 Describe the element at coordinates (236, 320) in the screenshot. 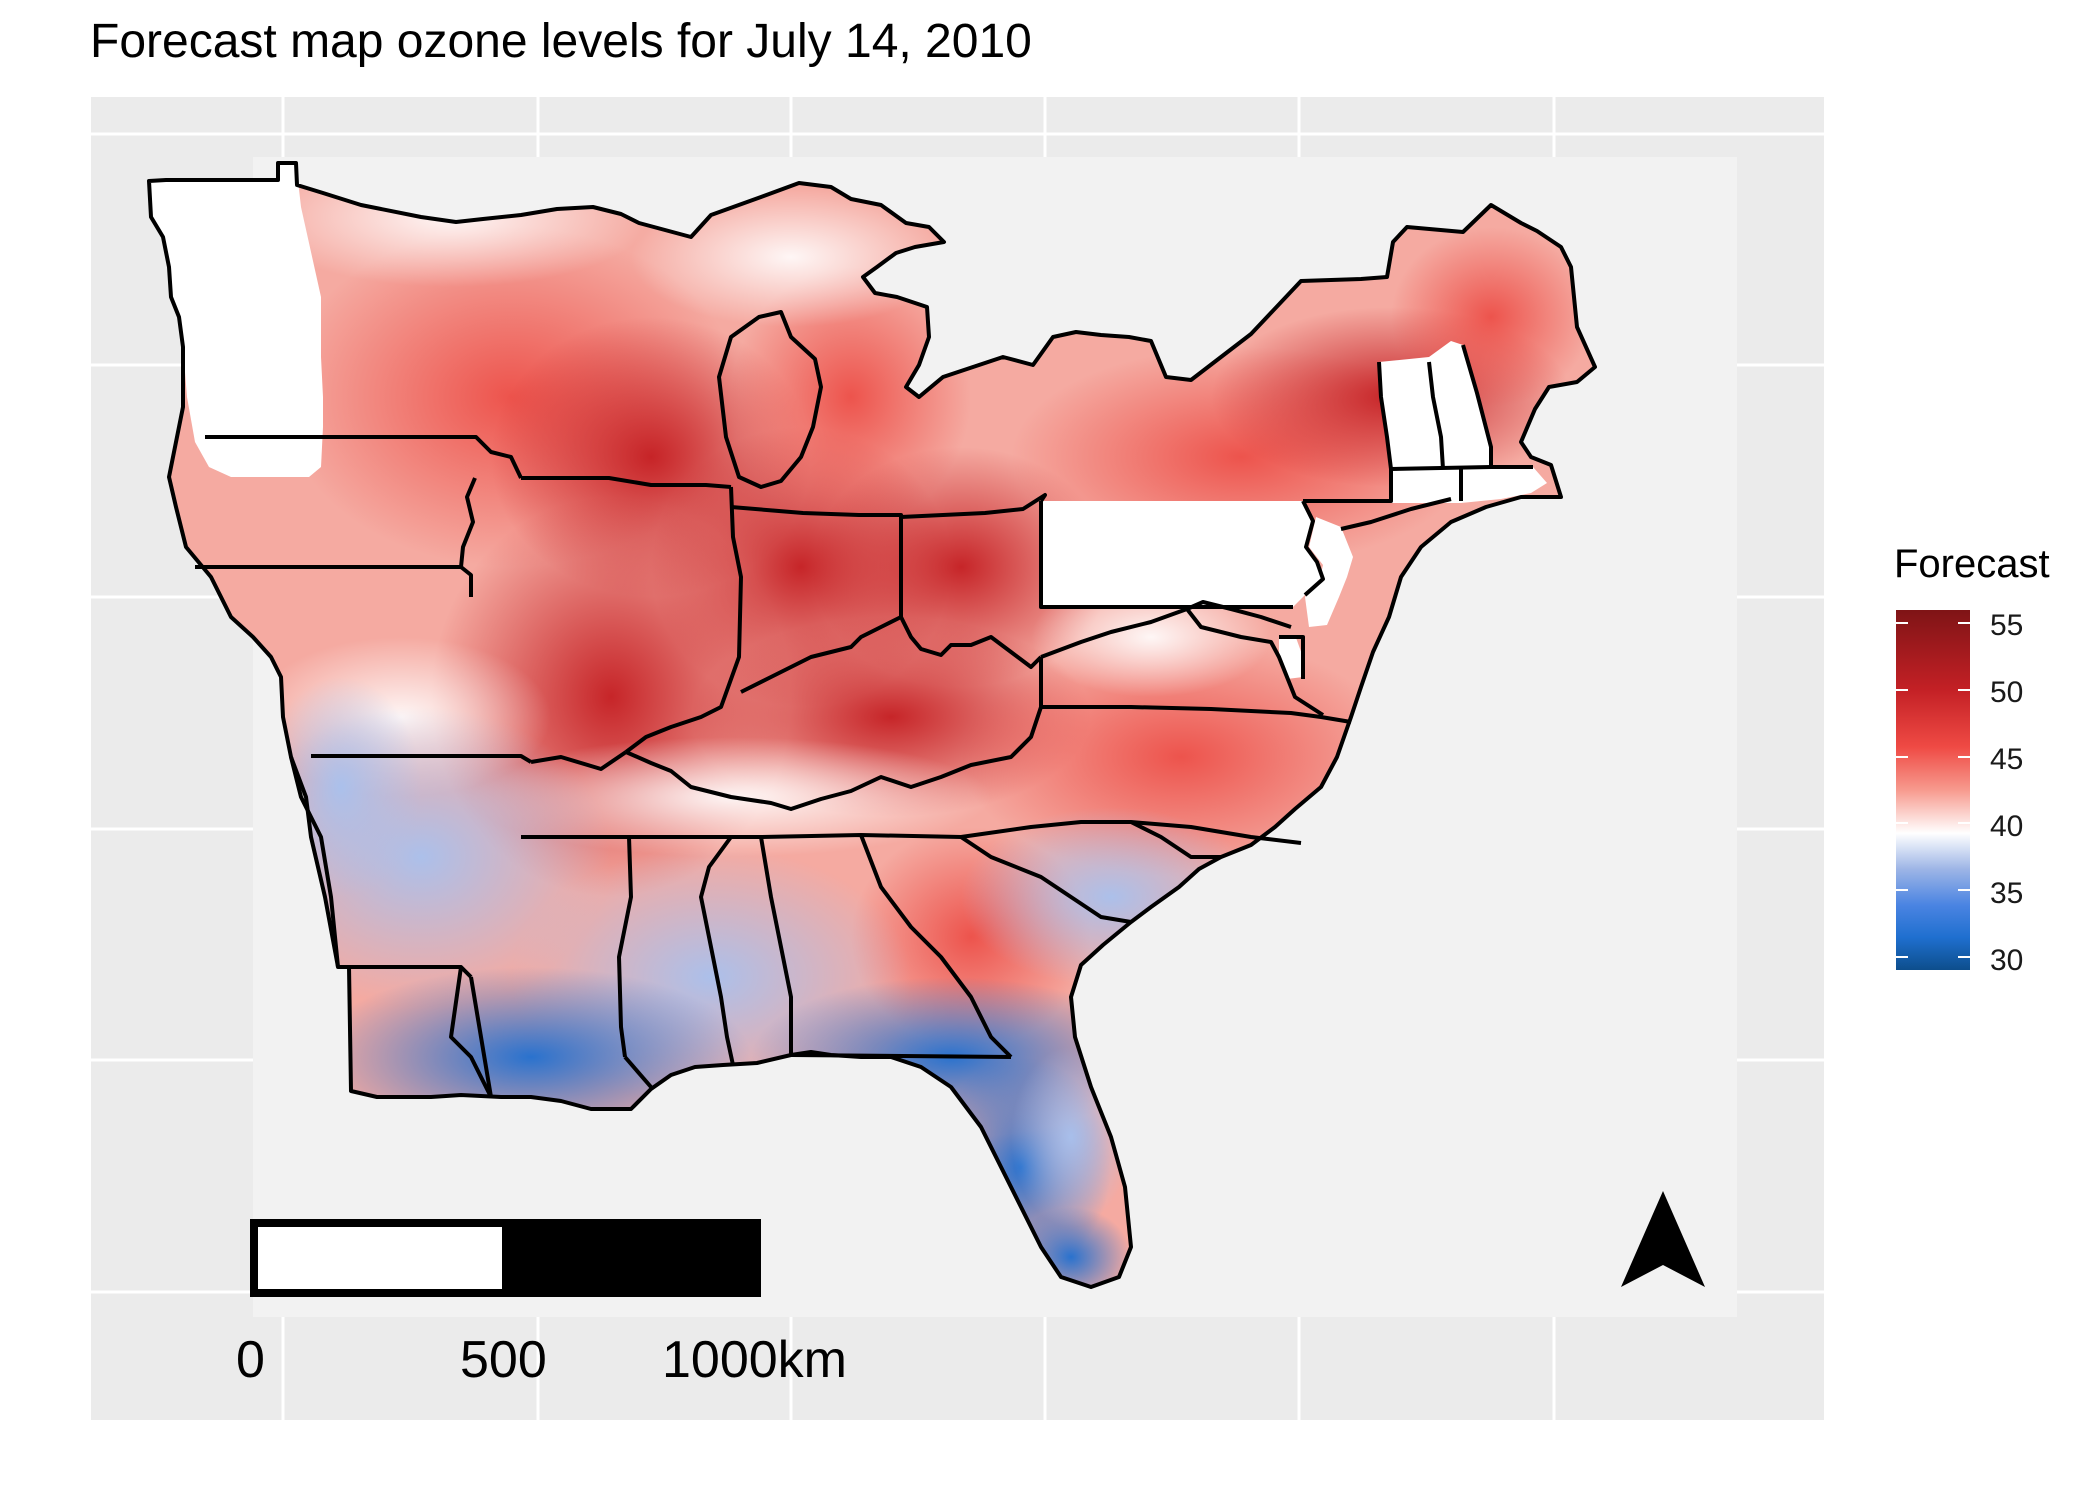

I see `region-west-no-data` at that location.